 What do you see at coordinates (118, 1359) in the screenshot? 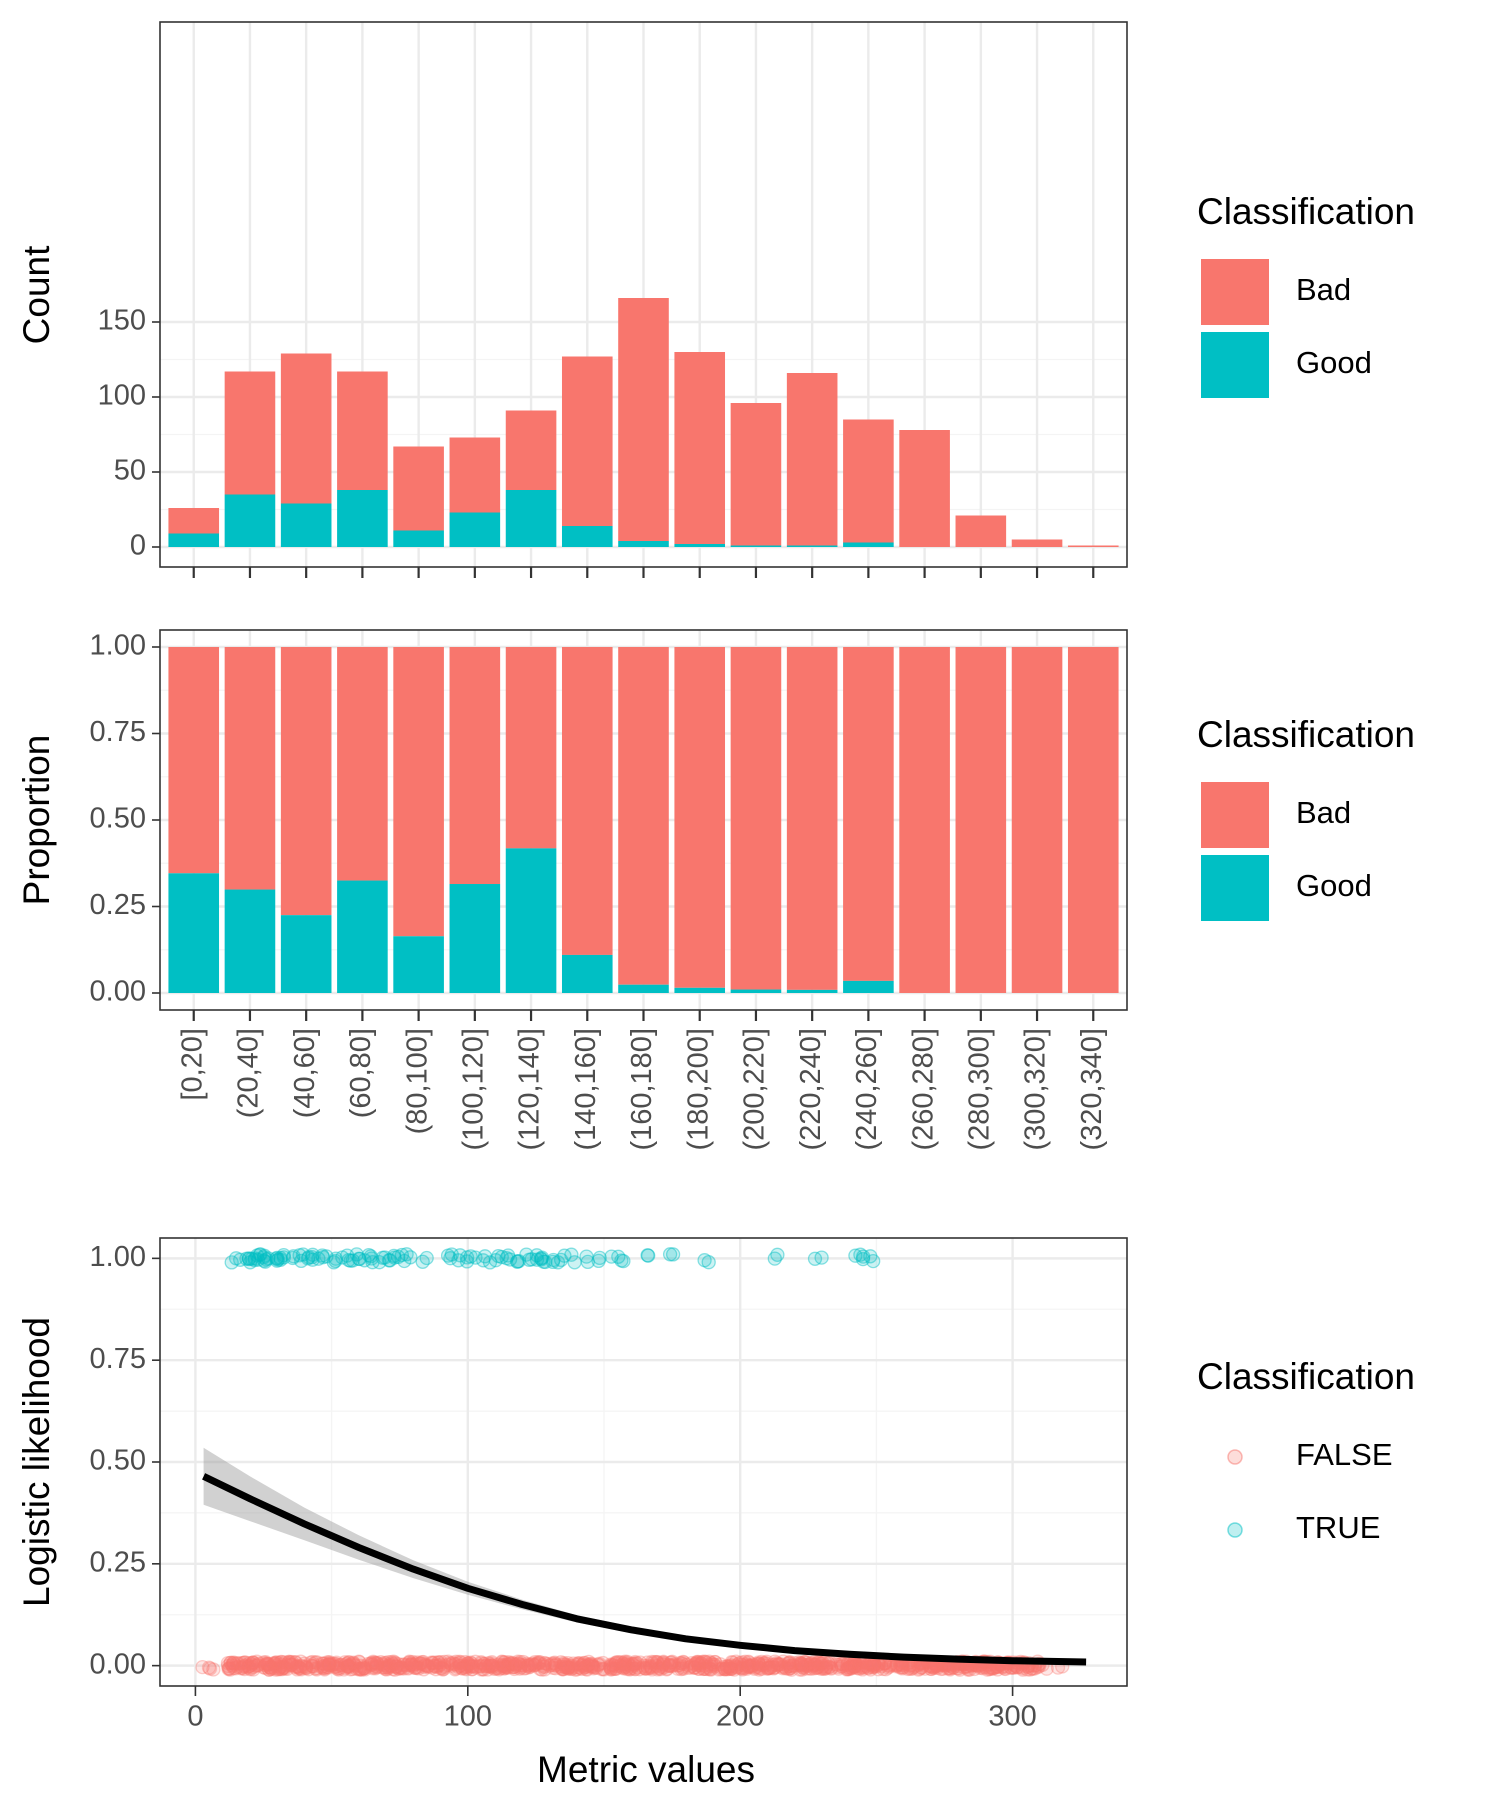
I see `y-tick-label: 0.75` at bounding box center [118, 1359].